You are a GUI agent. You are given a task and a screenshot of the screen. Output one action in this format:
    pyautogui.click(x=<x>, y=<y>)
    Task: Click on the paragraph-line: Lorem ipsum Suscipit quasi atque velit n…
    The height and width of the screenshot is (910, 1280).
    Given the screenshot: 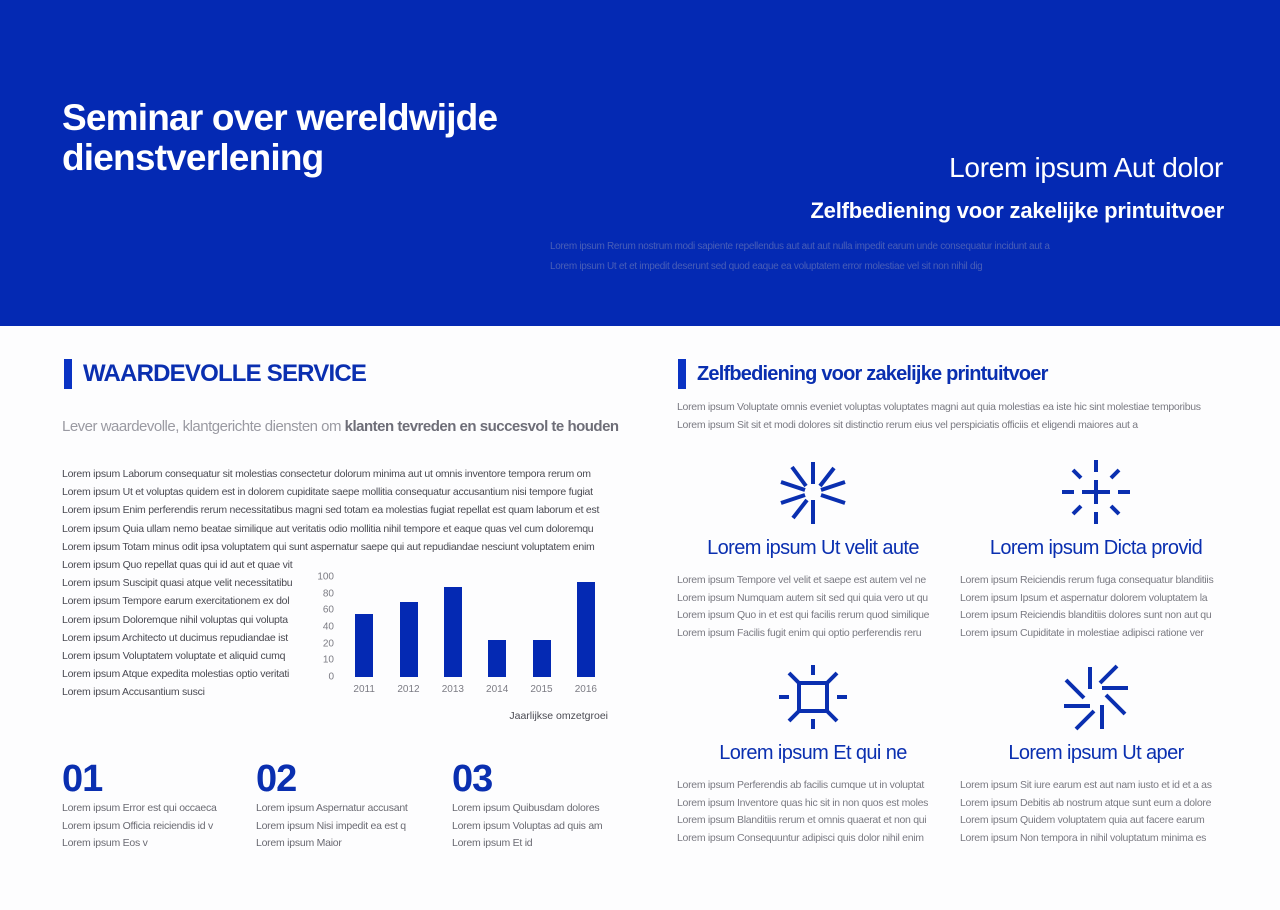 What is the action you would take?
    pyautogui.click(x=177, y=583)
    